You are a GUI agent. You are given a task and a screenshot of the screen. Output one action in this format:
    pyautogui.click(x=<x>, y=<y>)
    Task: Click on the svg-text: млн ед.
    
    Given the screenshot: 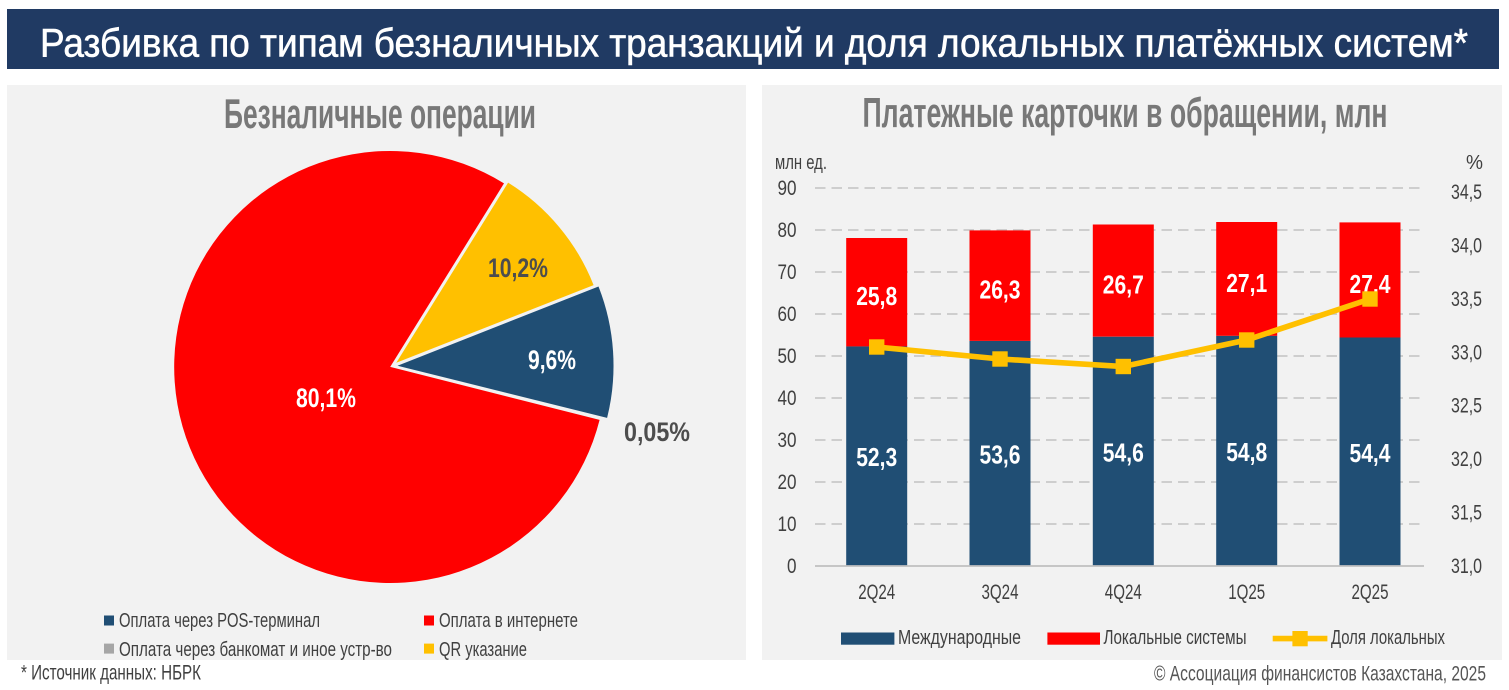 What is the action you would take?
    pyautogui.click(x=801, y=163)
    